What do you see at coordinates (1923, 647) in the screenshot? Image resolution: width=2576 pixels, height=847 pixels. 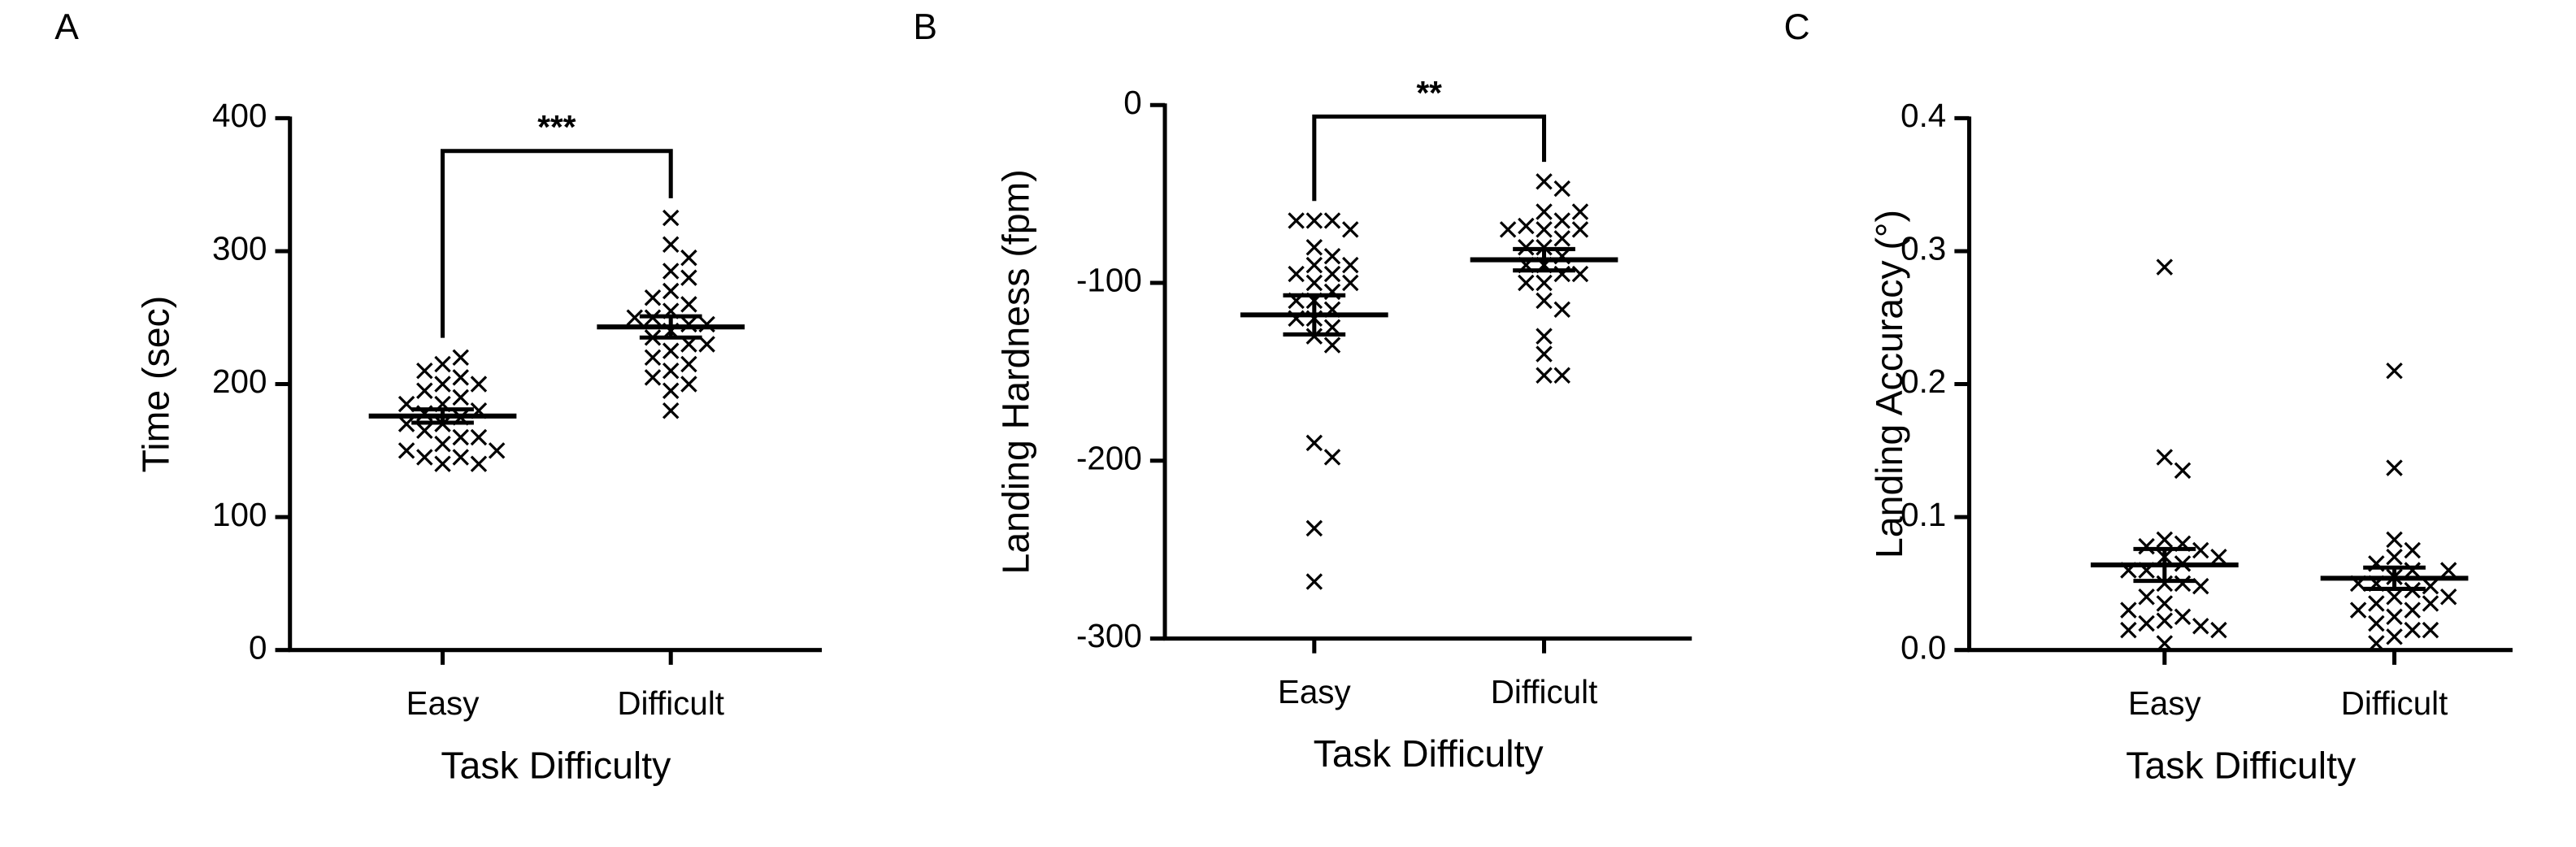 I see `y-tick-label: 0.0` at bounding box center [1923, 647].